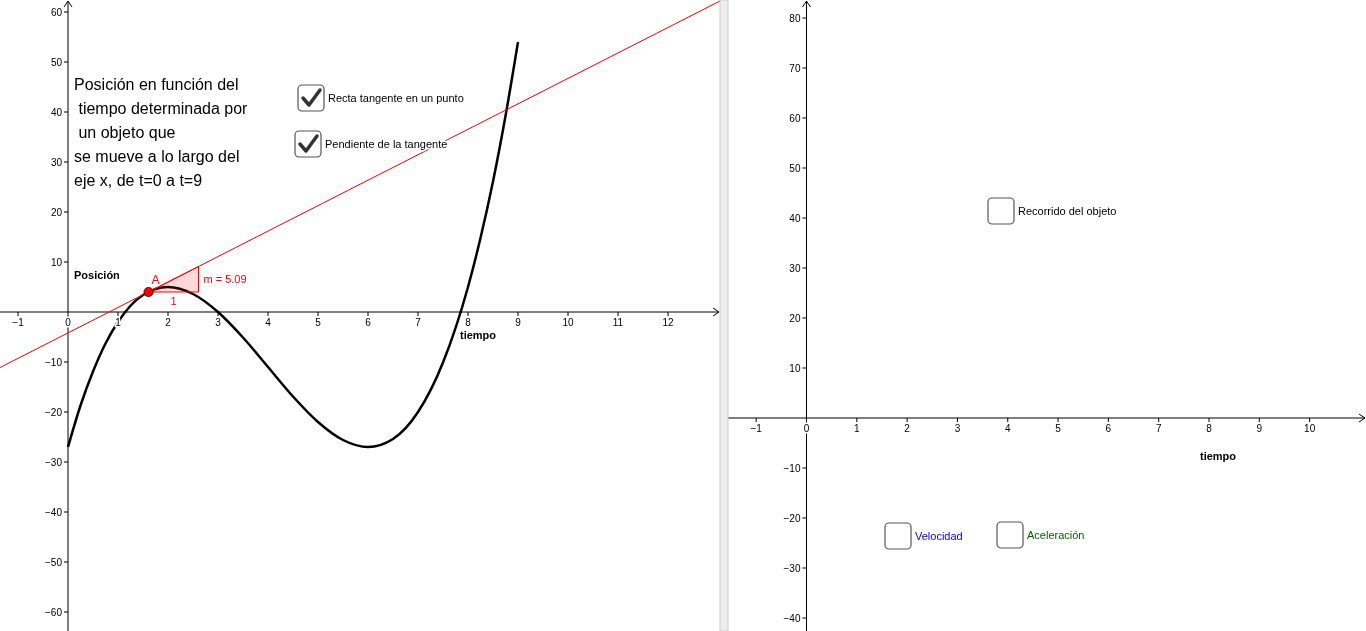 This screenshot has width=1366, height=631. I want to click on annotation: 1, so click(173, 301).